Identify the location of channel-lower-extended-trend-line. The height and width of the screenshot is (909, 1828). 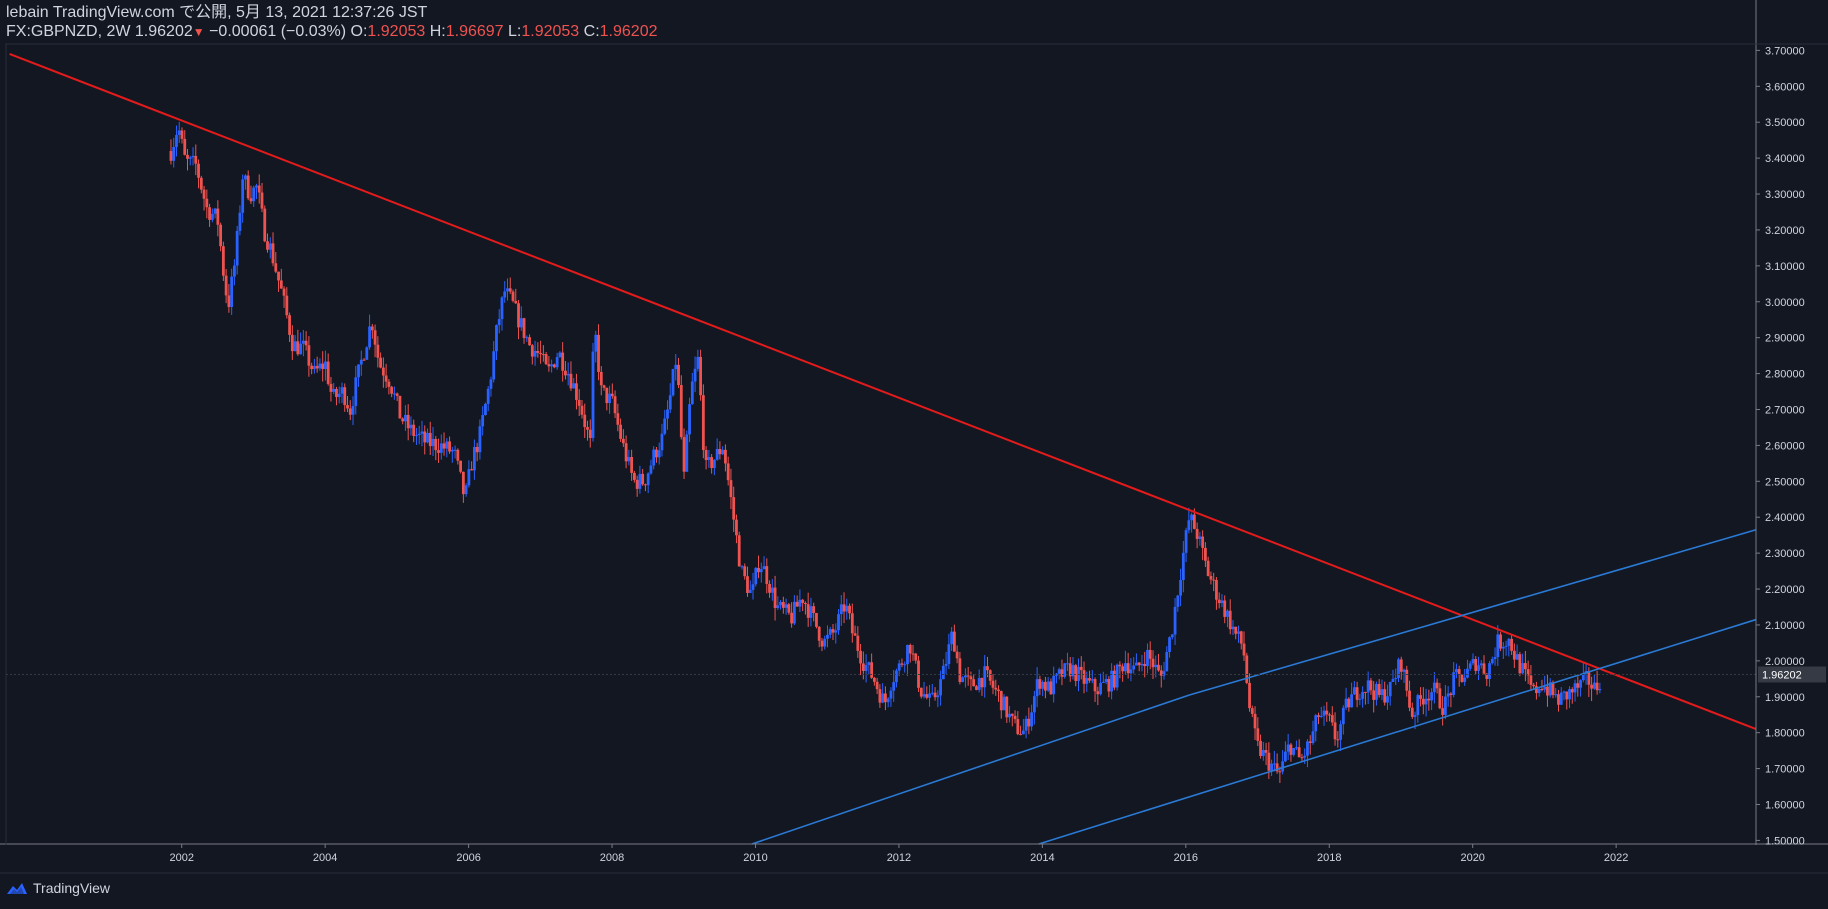
(970, 769).